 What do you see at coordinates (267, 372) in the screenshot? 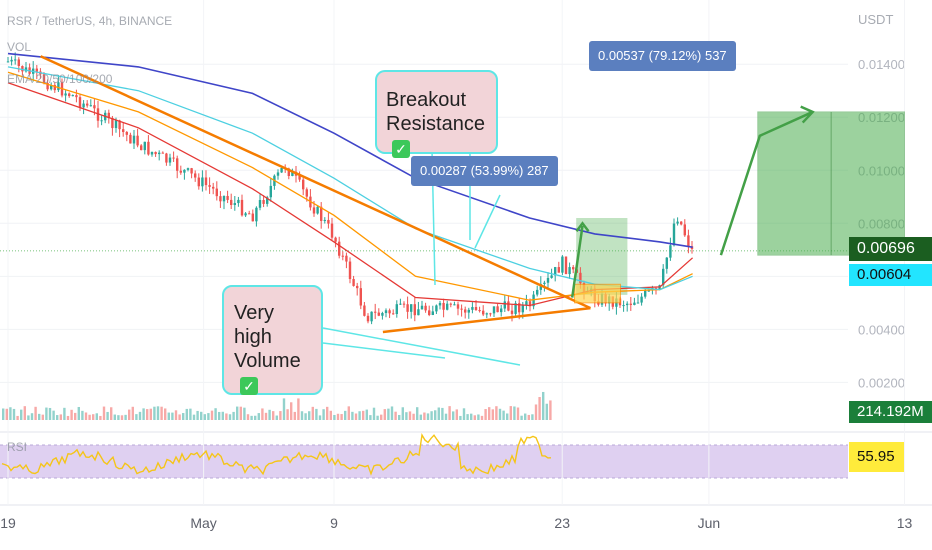
I see `volume-line-3: Volume✓` at bounding box center [267, 372].